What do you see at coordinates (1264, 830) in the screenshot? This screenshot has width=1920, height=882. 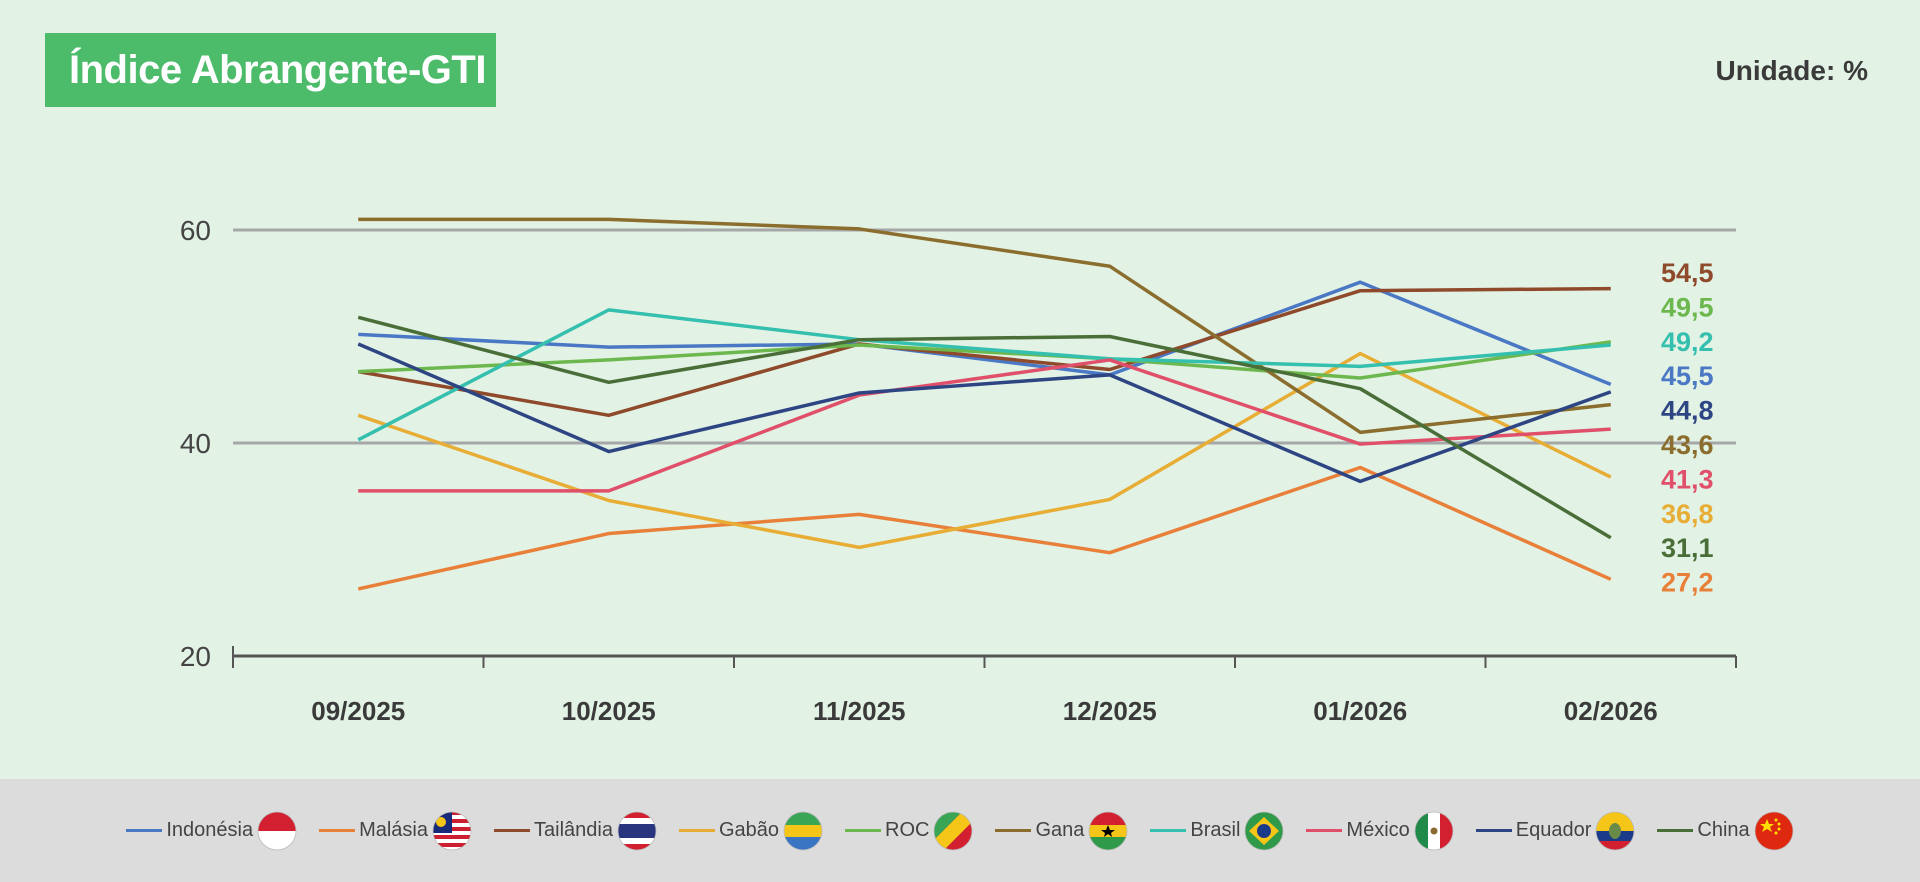 I see `brazil-flag-icon` at bounding box center [1264, 830].